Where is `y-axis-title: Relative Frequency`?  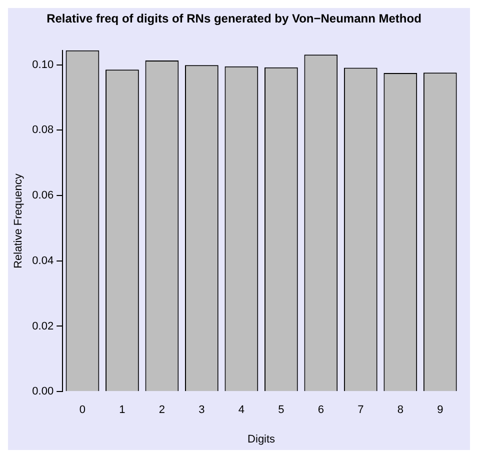
y-axis-title: Relative Frequency is located at coordinates (18, 220).